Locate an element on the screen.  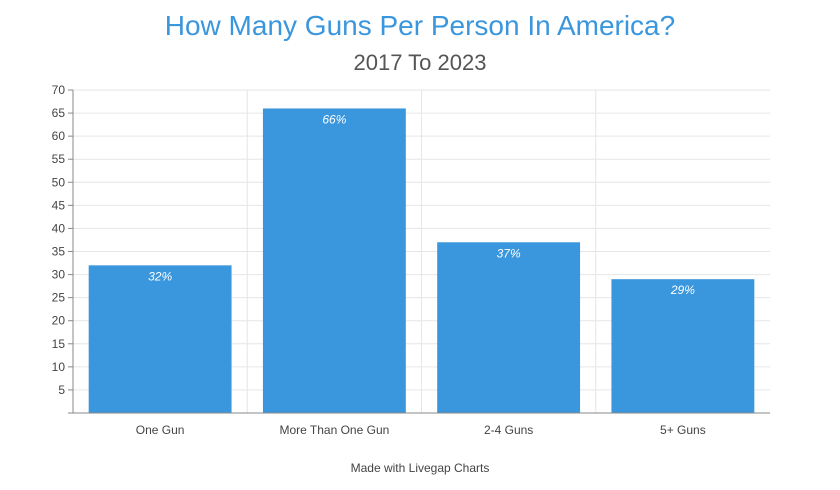
y-tick-label: 20 is located at coordinates (59, 321).